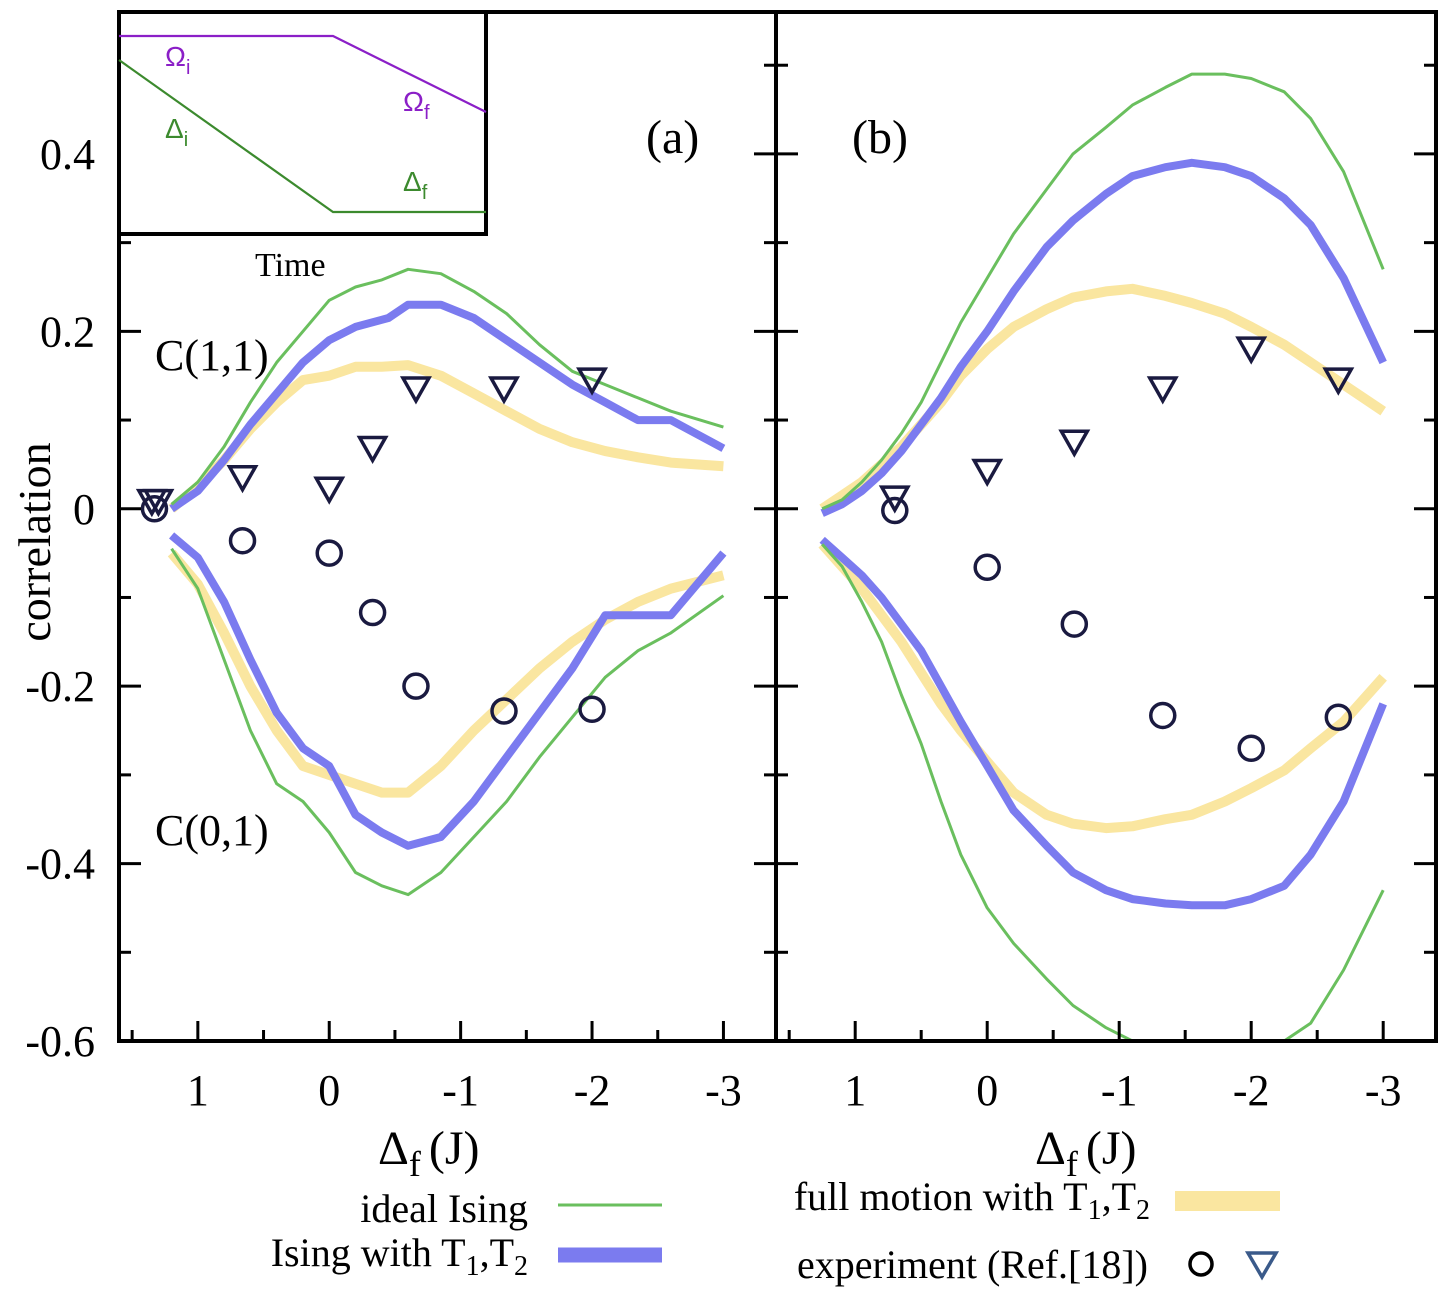  I want to click on inset-omega-f-symbol: Ω, so click(413, 101).